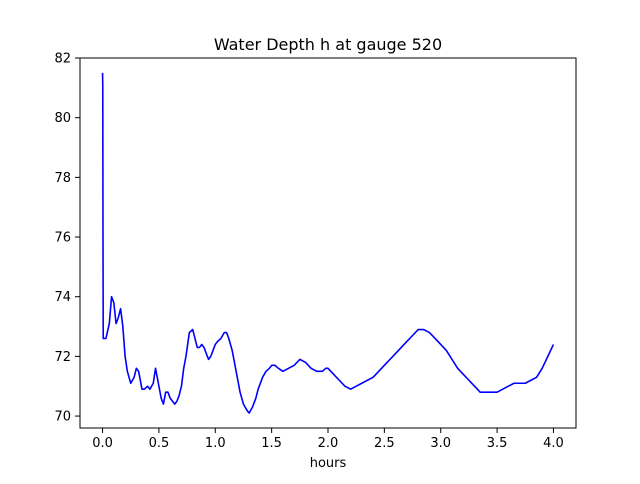 The height and width of the screenshot is (484, 640). I want to click on chart-title: Water Depth h at gauge 520, so click(328, 44).